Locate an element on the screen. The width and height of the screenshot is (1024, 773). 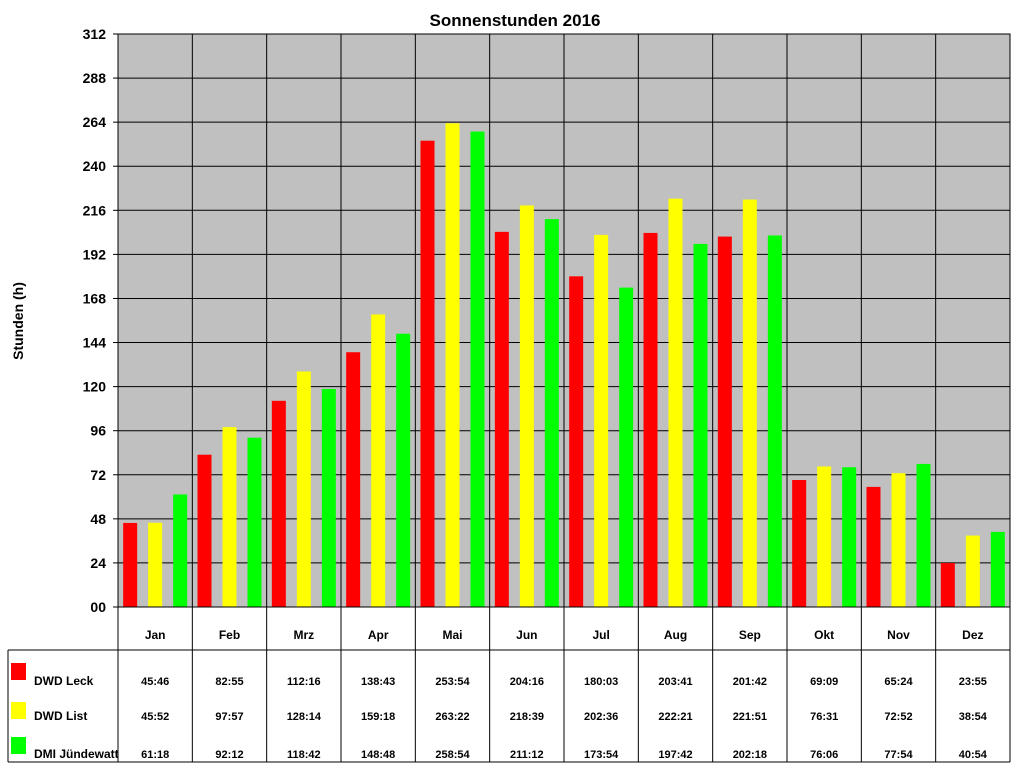
data-label: 148:48 is located at coordinates (378, 755).